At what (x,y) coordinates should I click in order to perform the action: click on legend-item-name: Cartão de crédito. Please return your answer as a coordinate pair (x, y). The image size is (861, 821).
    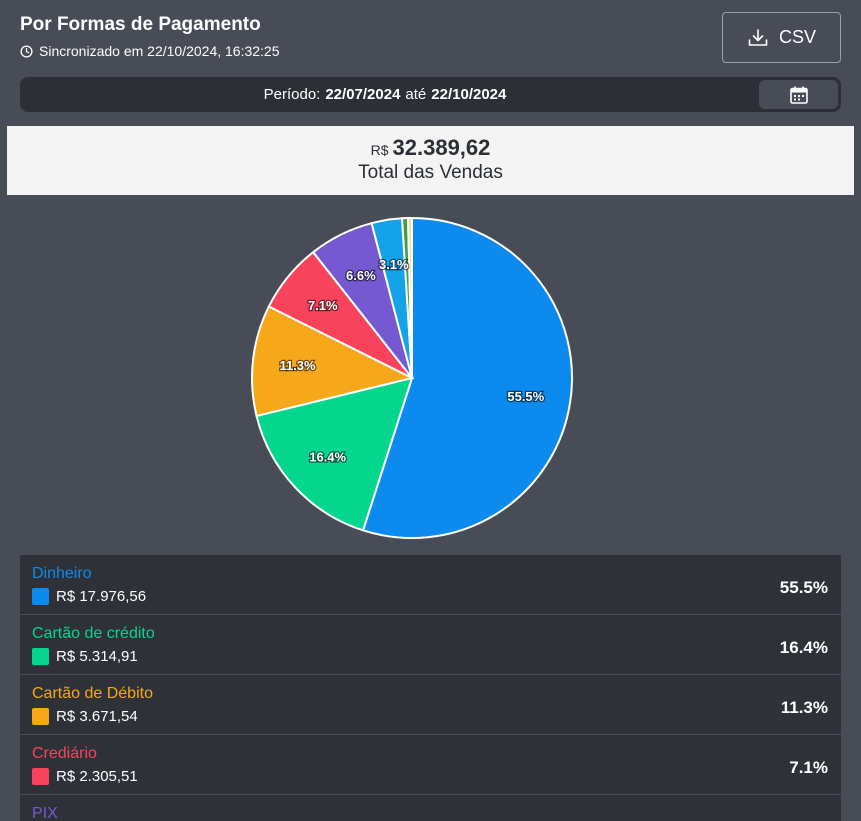
    Looking at the image, I should click on (93, 633).